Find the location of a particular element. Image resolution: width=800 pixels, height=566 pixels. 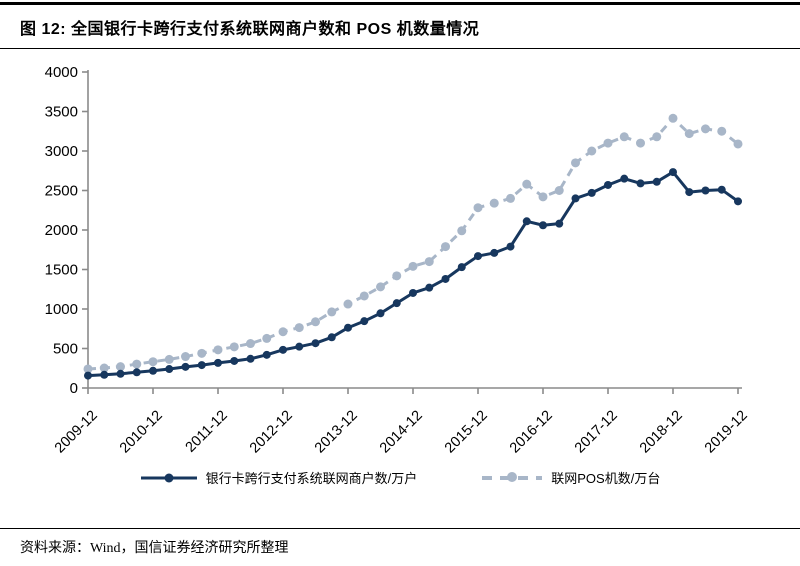

x-axis-tick-label: 2012-12 is located at coordinates (271, 432).